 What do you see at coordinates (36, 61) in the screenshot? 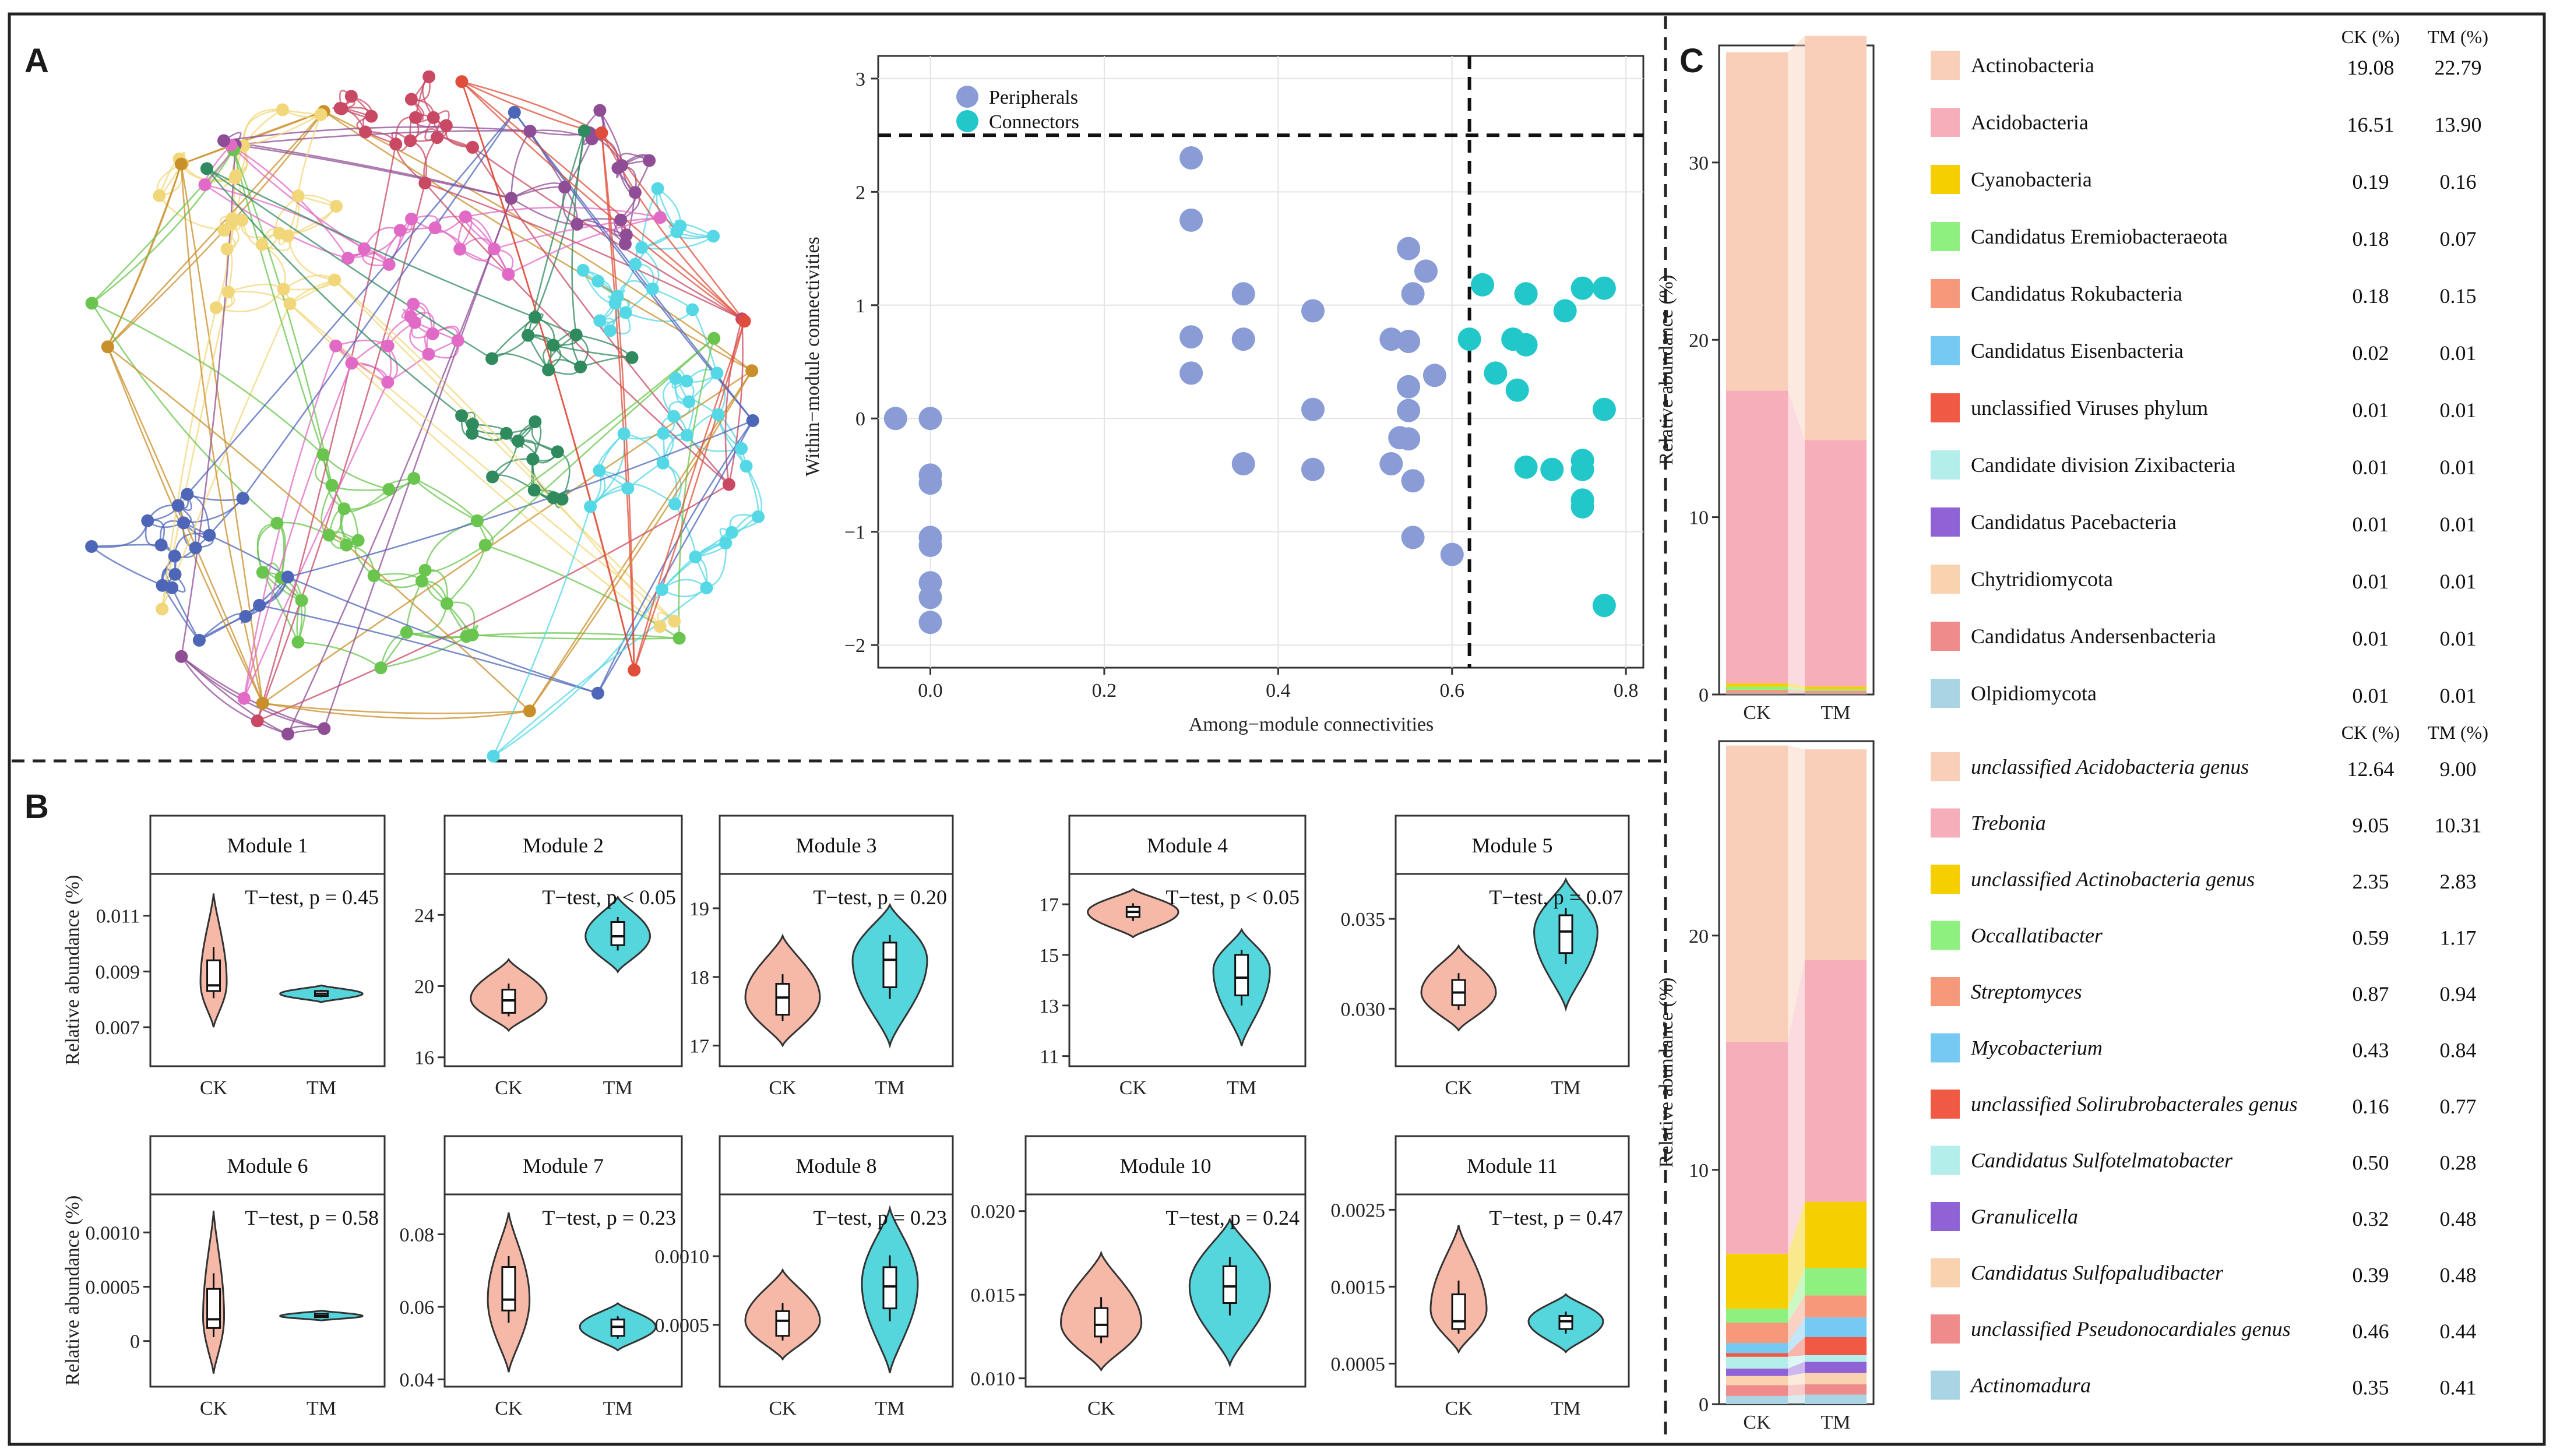
I see `panel-label-a: A` at bounding box center [36, 61].